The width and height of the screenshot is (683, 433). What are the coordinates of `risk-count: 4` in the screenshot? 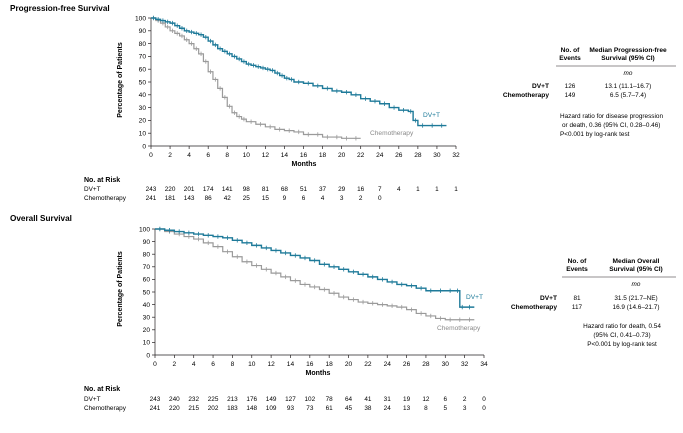 It's located at (323, 198).